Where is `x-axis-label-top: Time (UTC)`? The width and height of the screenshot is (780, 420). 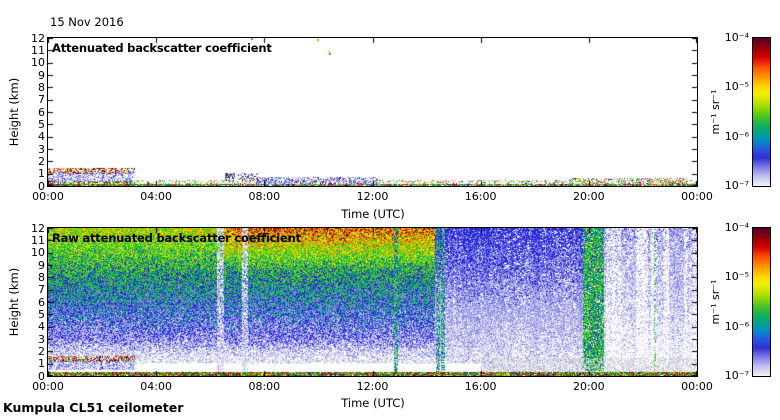 x-axis-label-top: Time (UTC) is located at coordinates (373, 214).